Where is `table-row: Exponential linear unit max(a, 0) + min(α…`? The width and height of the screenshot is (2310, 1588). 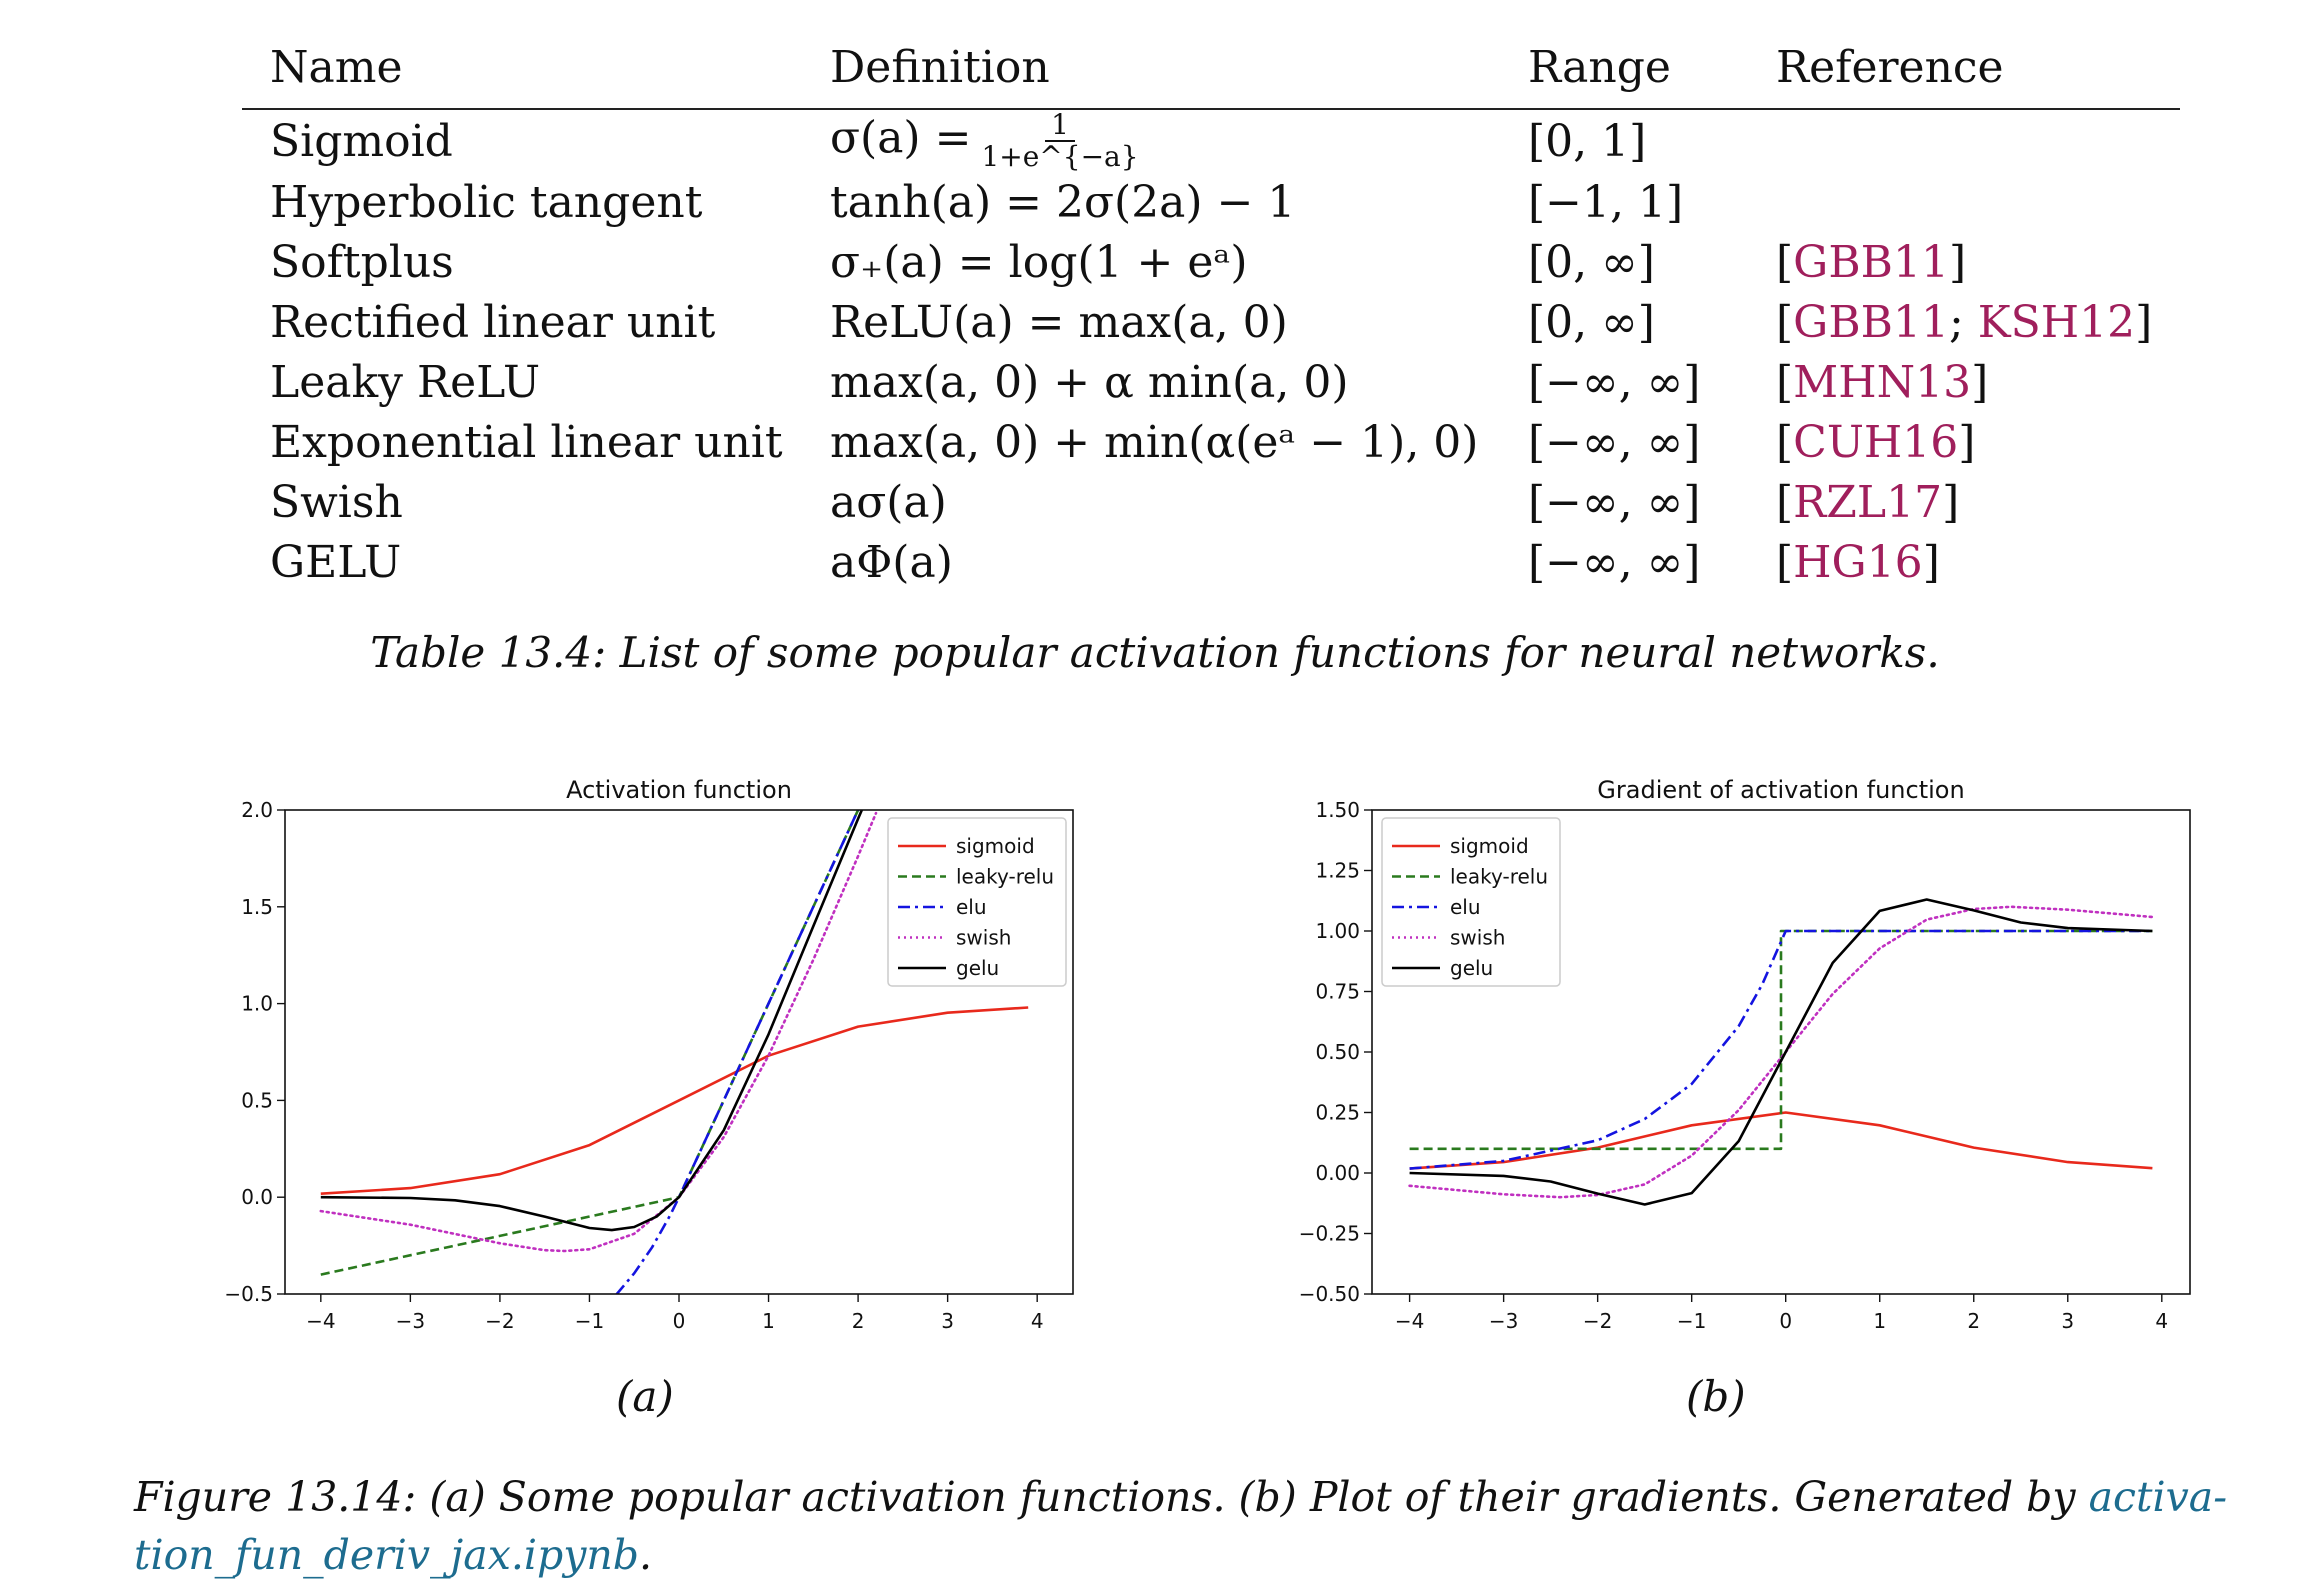 table-row: Exponential linear unit max(a, 0) + min(α… is located at coordinates (1211, 442).